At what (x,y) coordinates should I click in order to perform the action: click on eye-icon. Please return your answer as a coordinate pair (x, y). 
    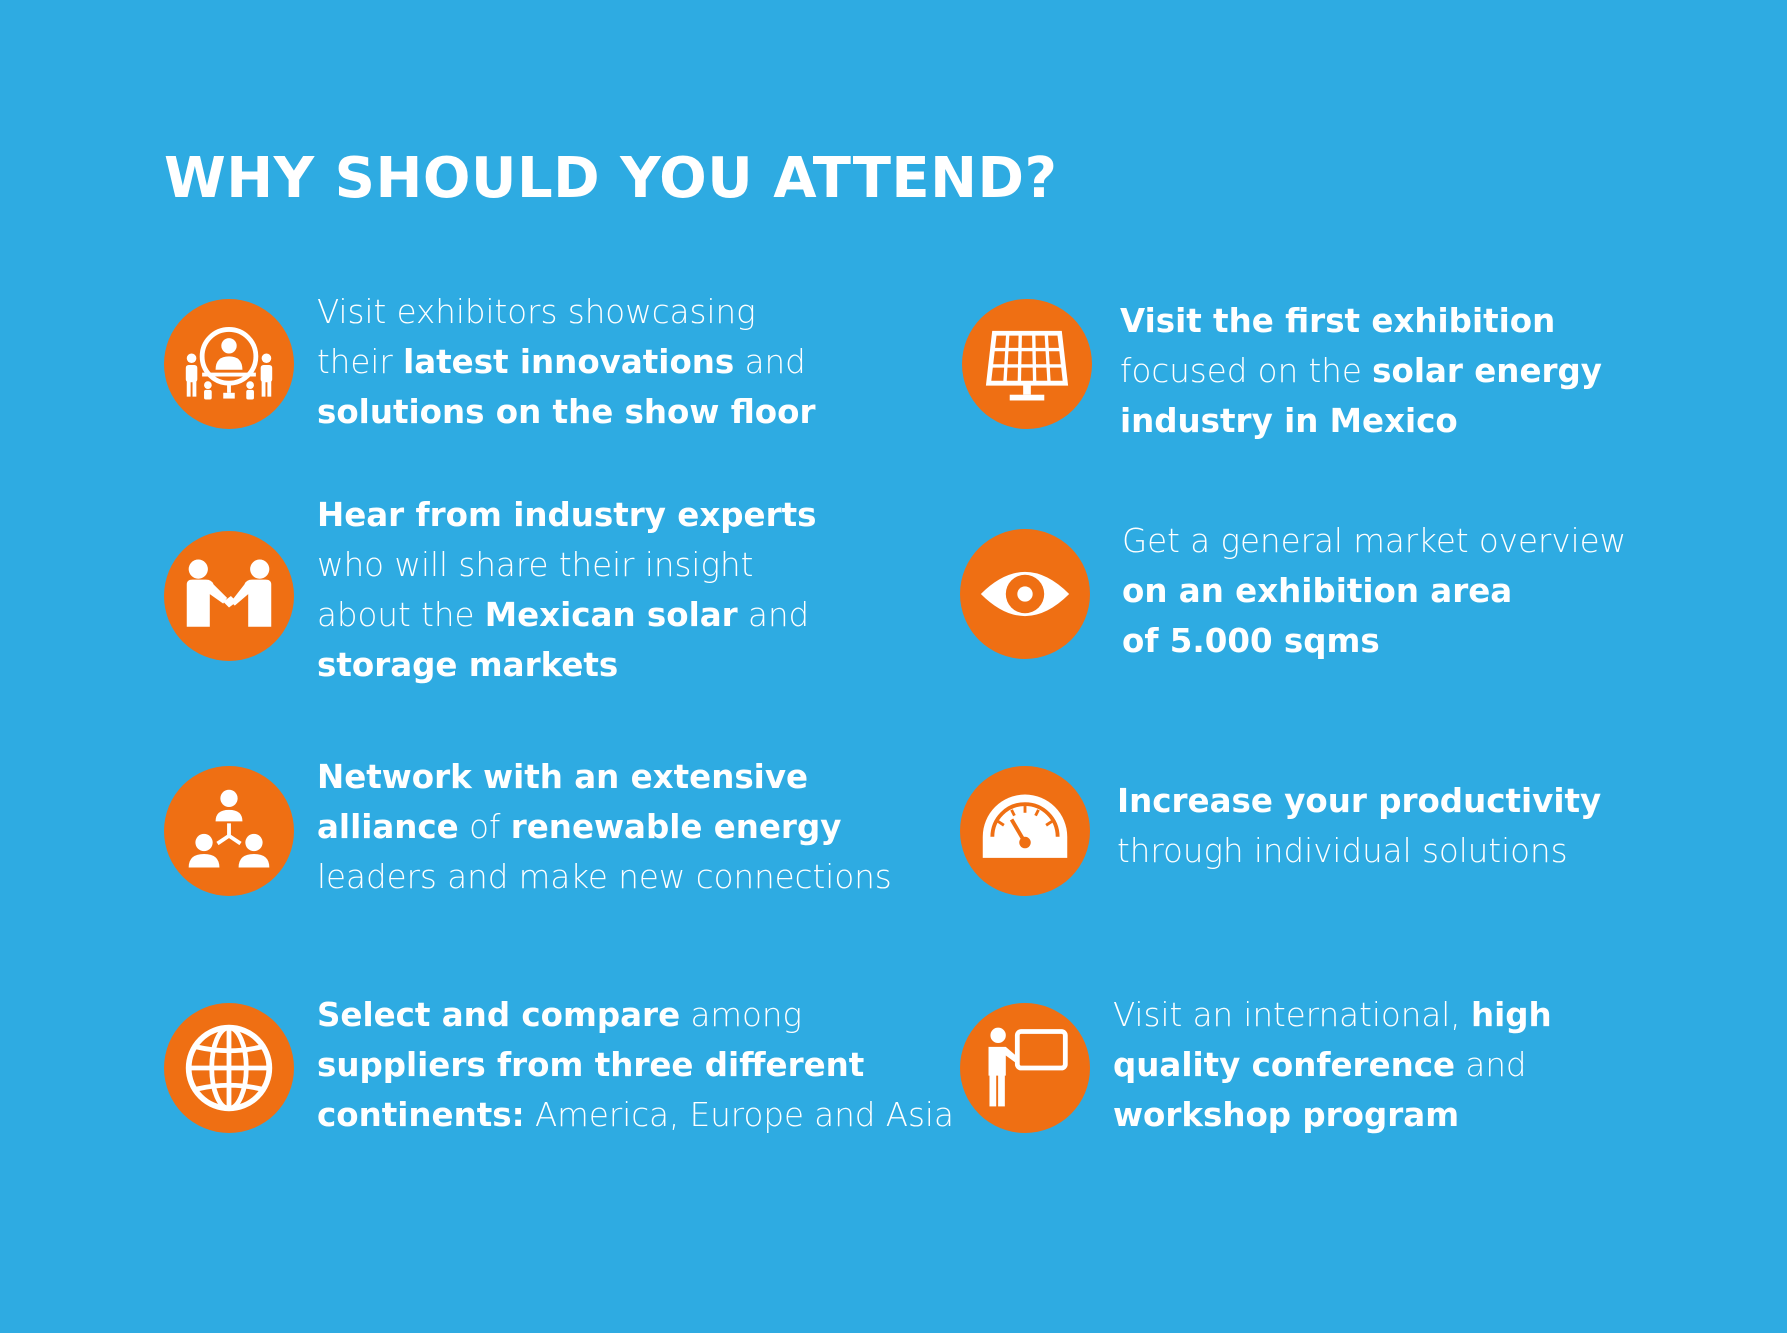
    Looking at the image, I should click on (1025, 594).